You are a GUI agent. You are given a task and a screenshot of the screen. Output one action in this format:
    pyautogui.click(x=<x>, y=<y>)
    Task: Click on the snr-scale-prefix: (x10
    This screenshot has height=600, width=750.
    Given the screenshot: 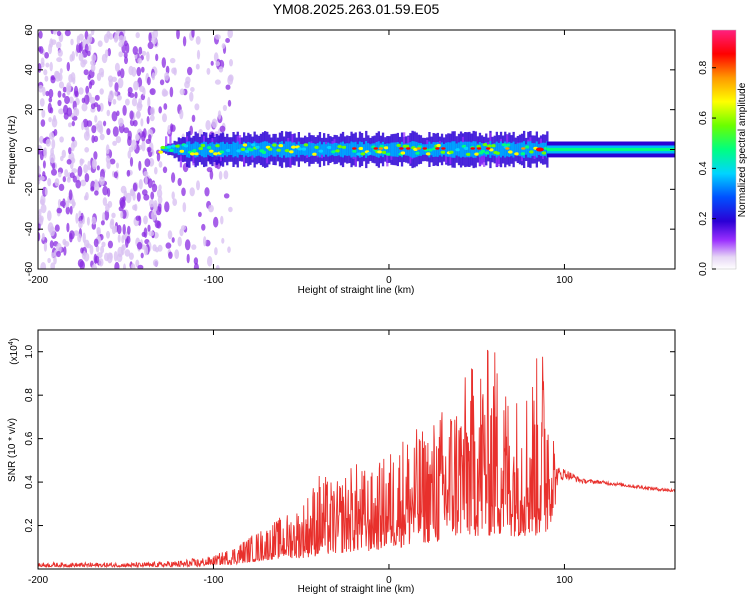 What is the action you would take?
    pyautogui.click(x=14, y=355)
    